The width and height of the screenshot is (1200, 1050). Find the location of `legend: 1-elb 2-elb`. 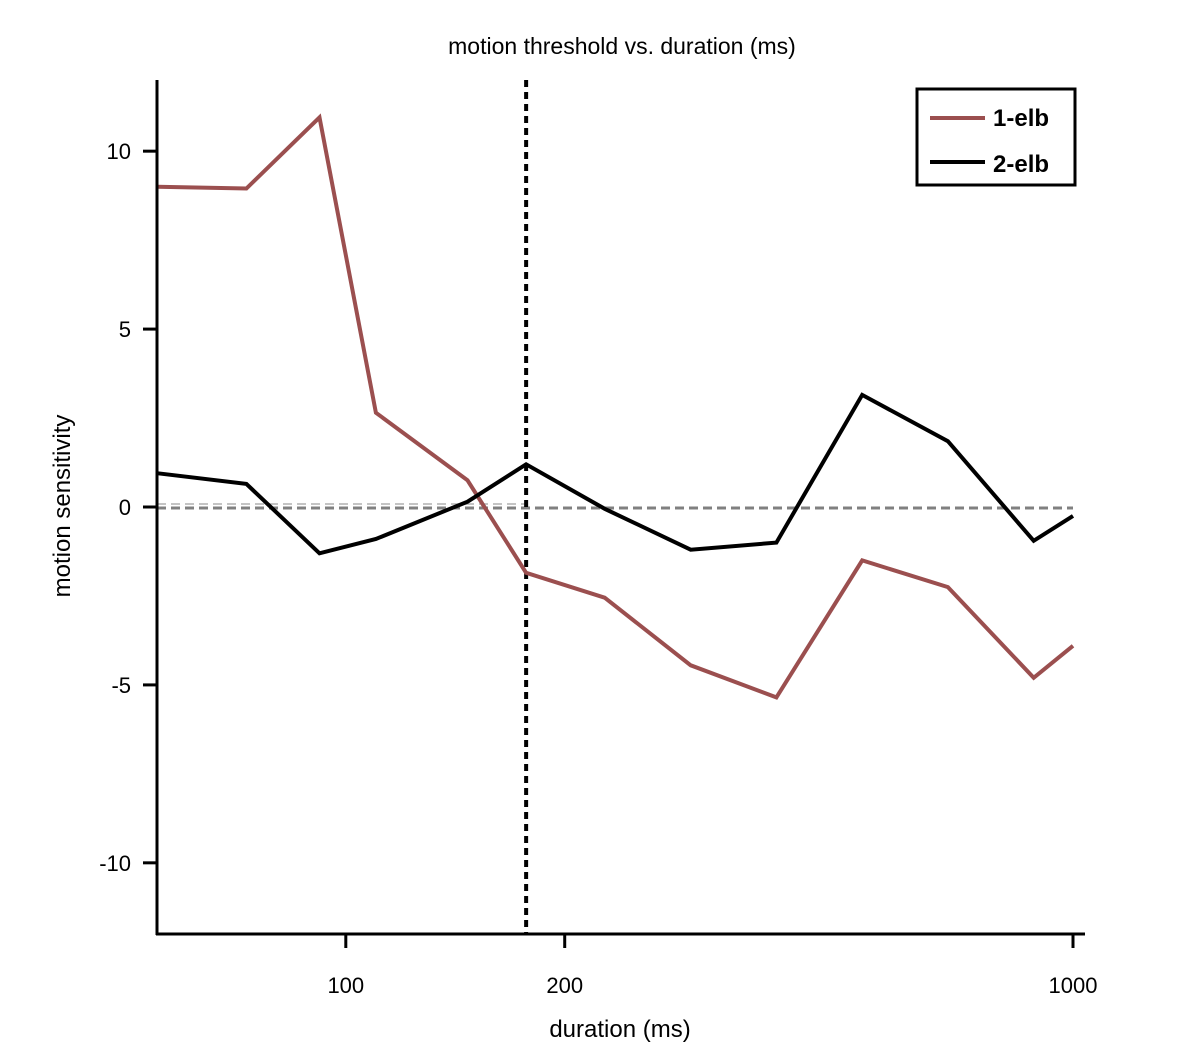

legend: 1-elb 2-elb is located at coordinates (996, 137).